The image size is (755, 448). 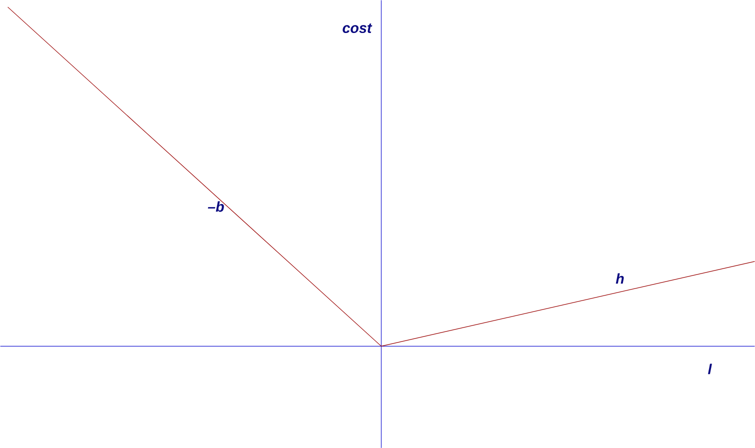 What do you see at coordinates (620, 278) in the screenshot?
I see `annotation: h` at bounding box center [620, 278].